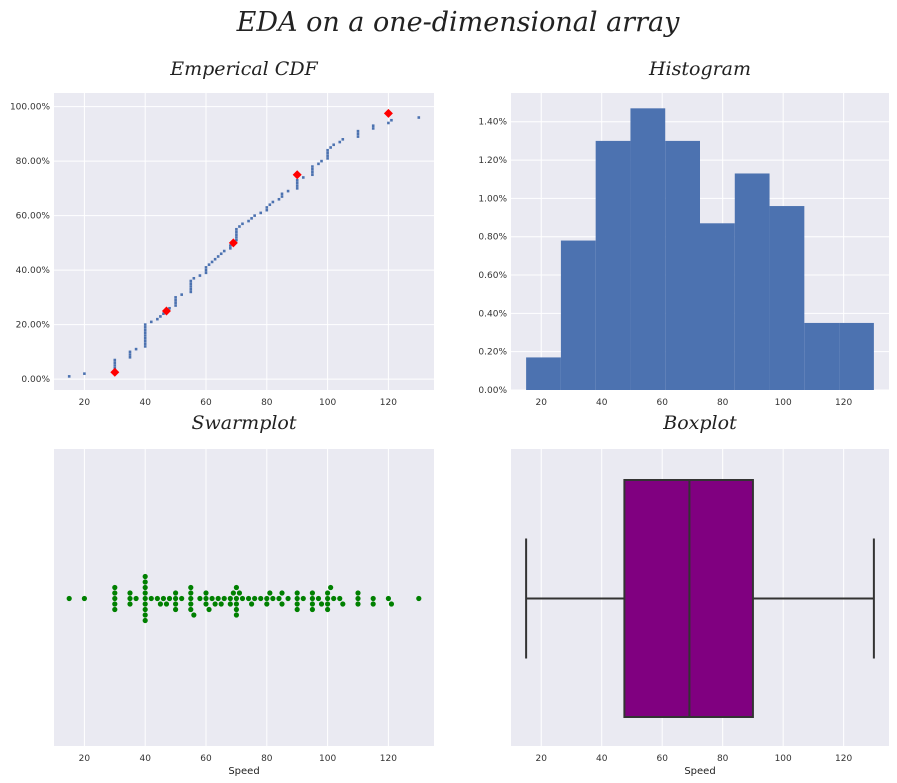 This screenshot has width=897, height=783. What do you see at coordinates (699, 423) in the screenshot?
I see `boxplot-title: Boxplot` at bounding box center [699, 423].